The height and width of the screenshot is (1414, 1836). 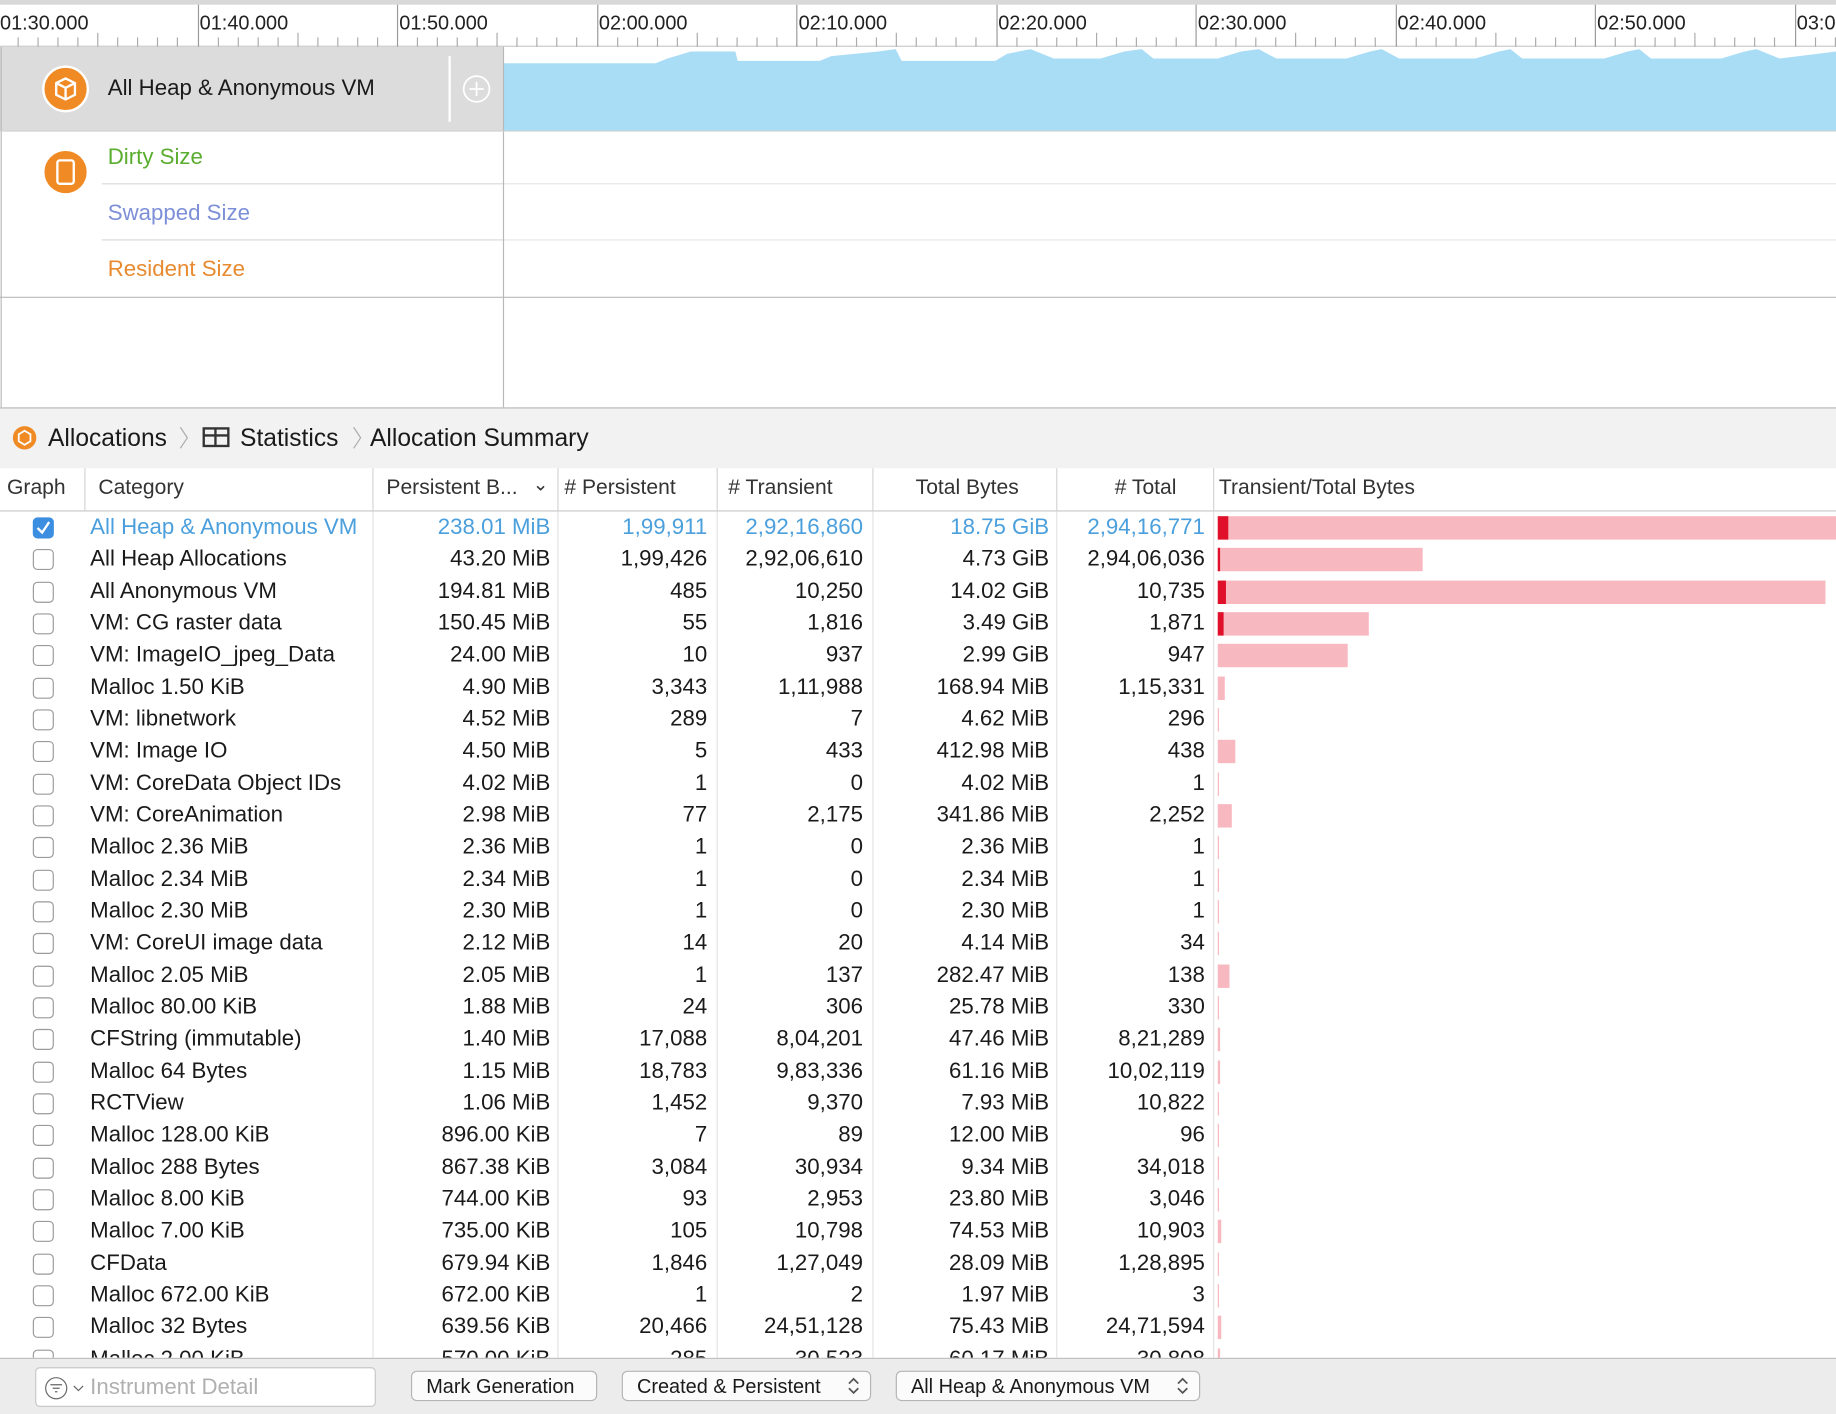 What do you see at coordinates (188, 560) in the screenshot?
I see `category-cell: All Heap Allocations` at bounding box center [188, 560].